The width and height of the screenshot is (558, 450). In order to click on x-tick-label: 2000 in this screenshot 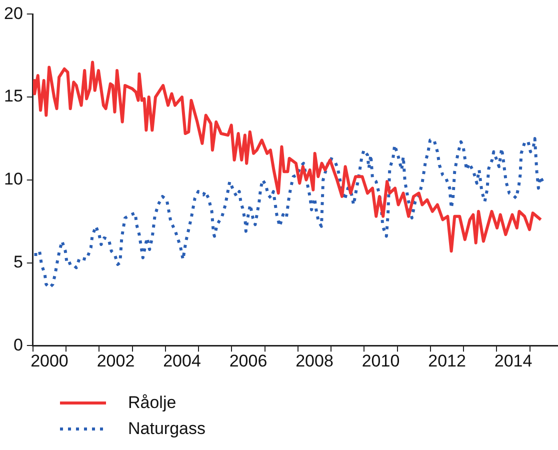, I will do `click(49, 360)`.